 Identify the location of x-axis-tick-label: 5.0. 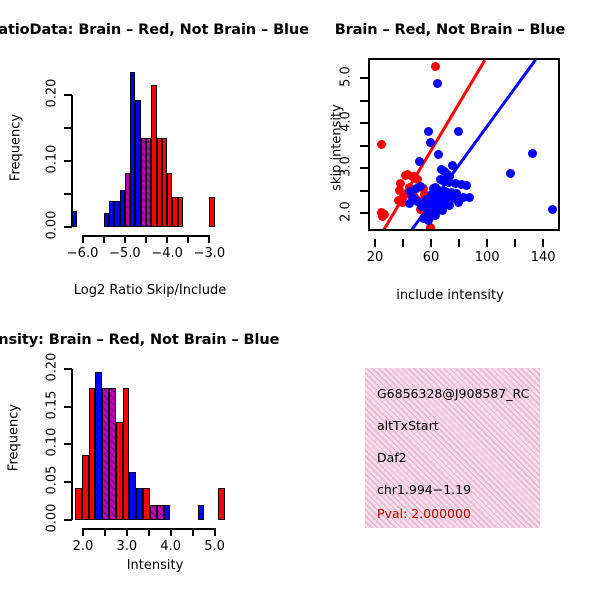
(214, 546).